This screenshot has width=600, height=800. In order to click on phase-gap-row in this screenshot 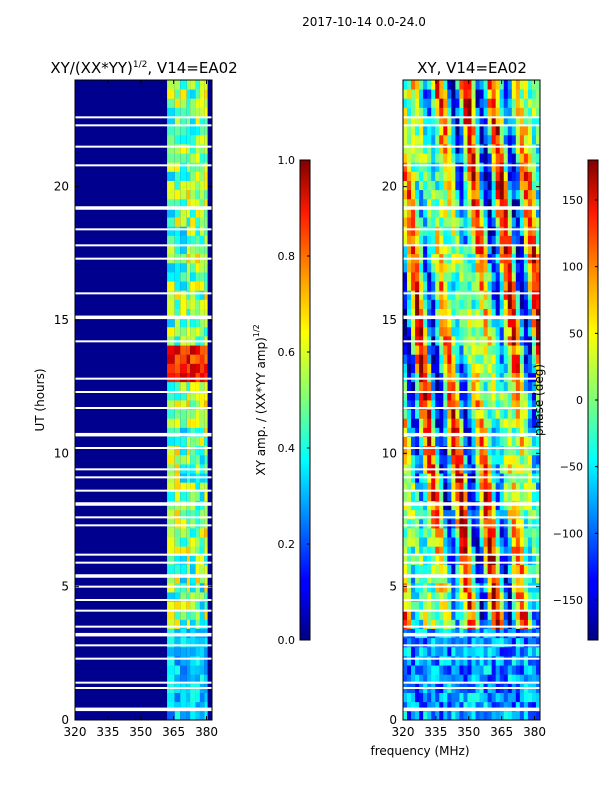, I will do `click(471, 434)`.